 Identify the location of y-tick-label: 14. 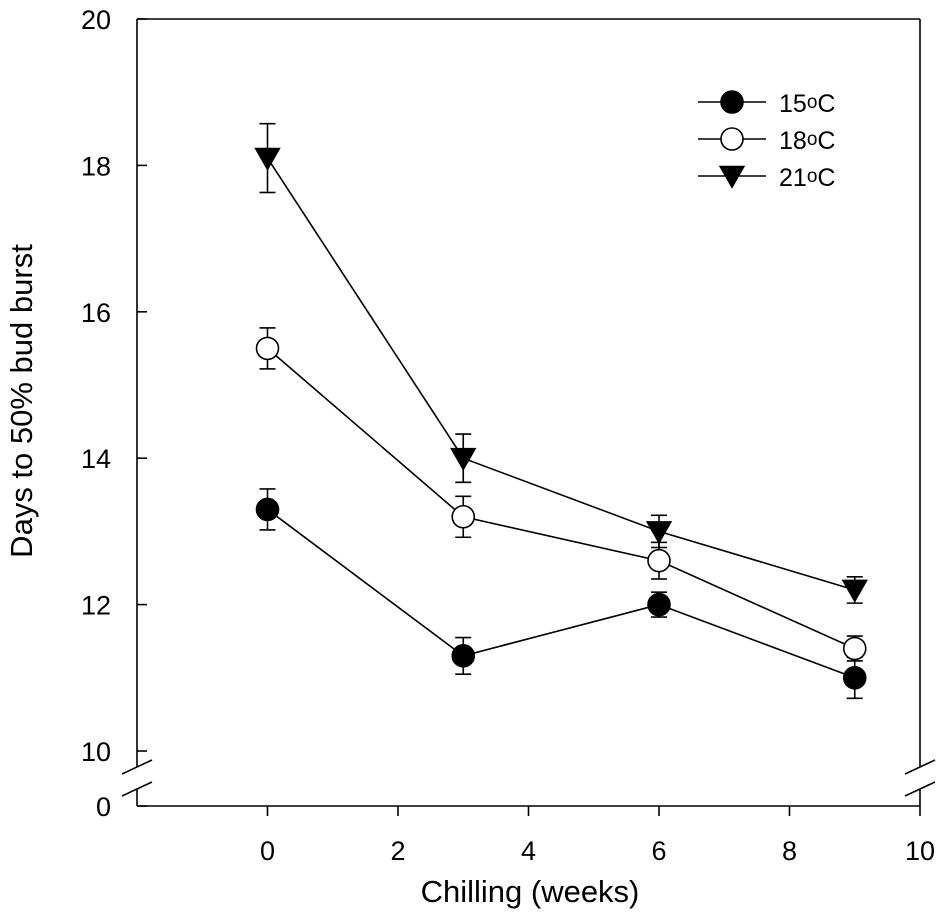
(96, 459).